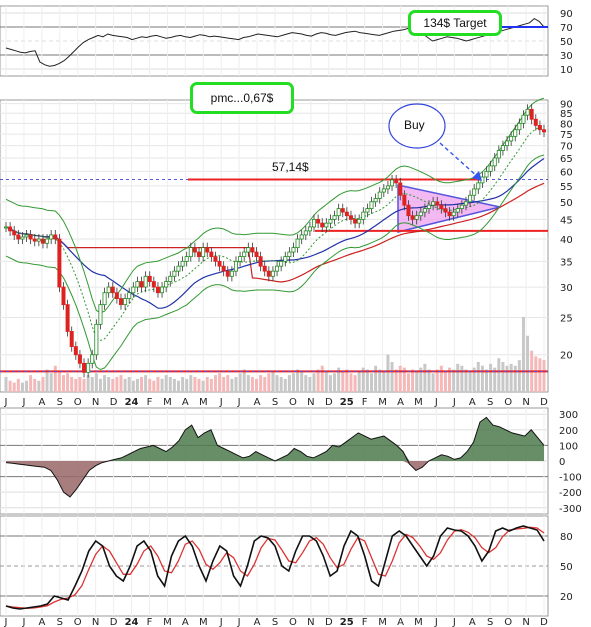 This screenshot has width=591, height=627. I want to click on price-tick-label: 60, so click(566, 172).